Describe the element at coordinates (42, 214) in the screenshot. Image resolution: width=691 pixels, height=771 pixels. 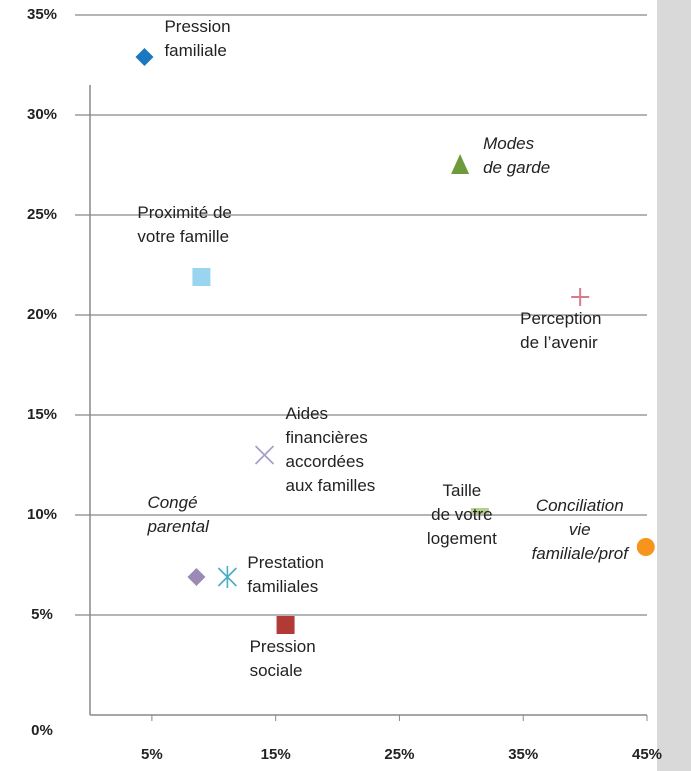
I see `y-tick-label: 25%` at that location.